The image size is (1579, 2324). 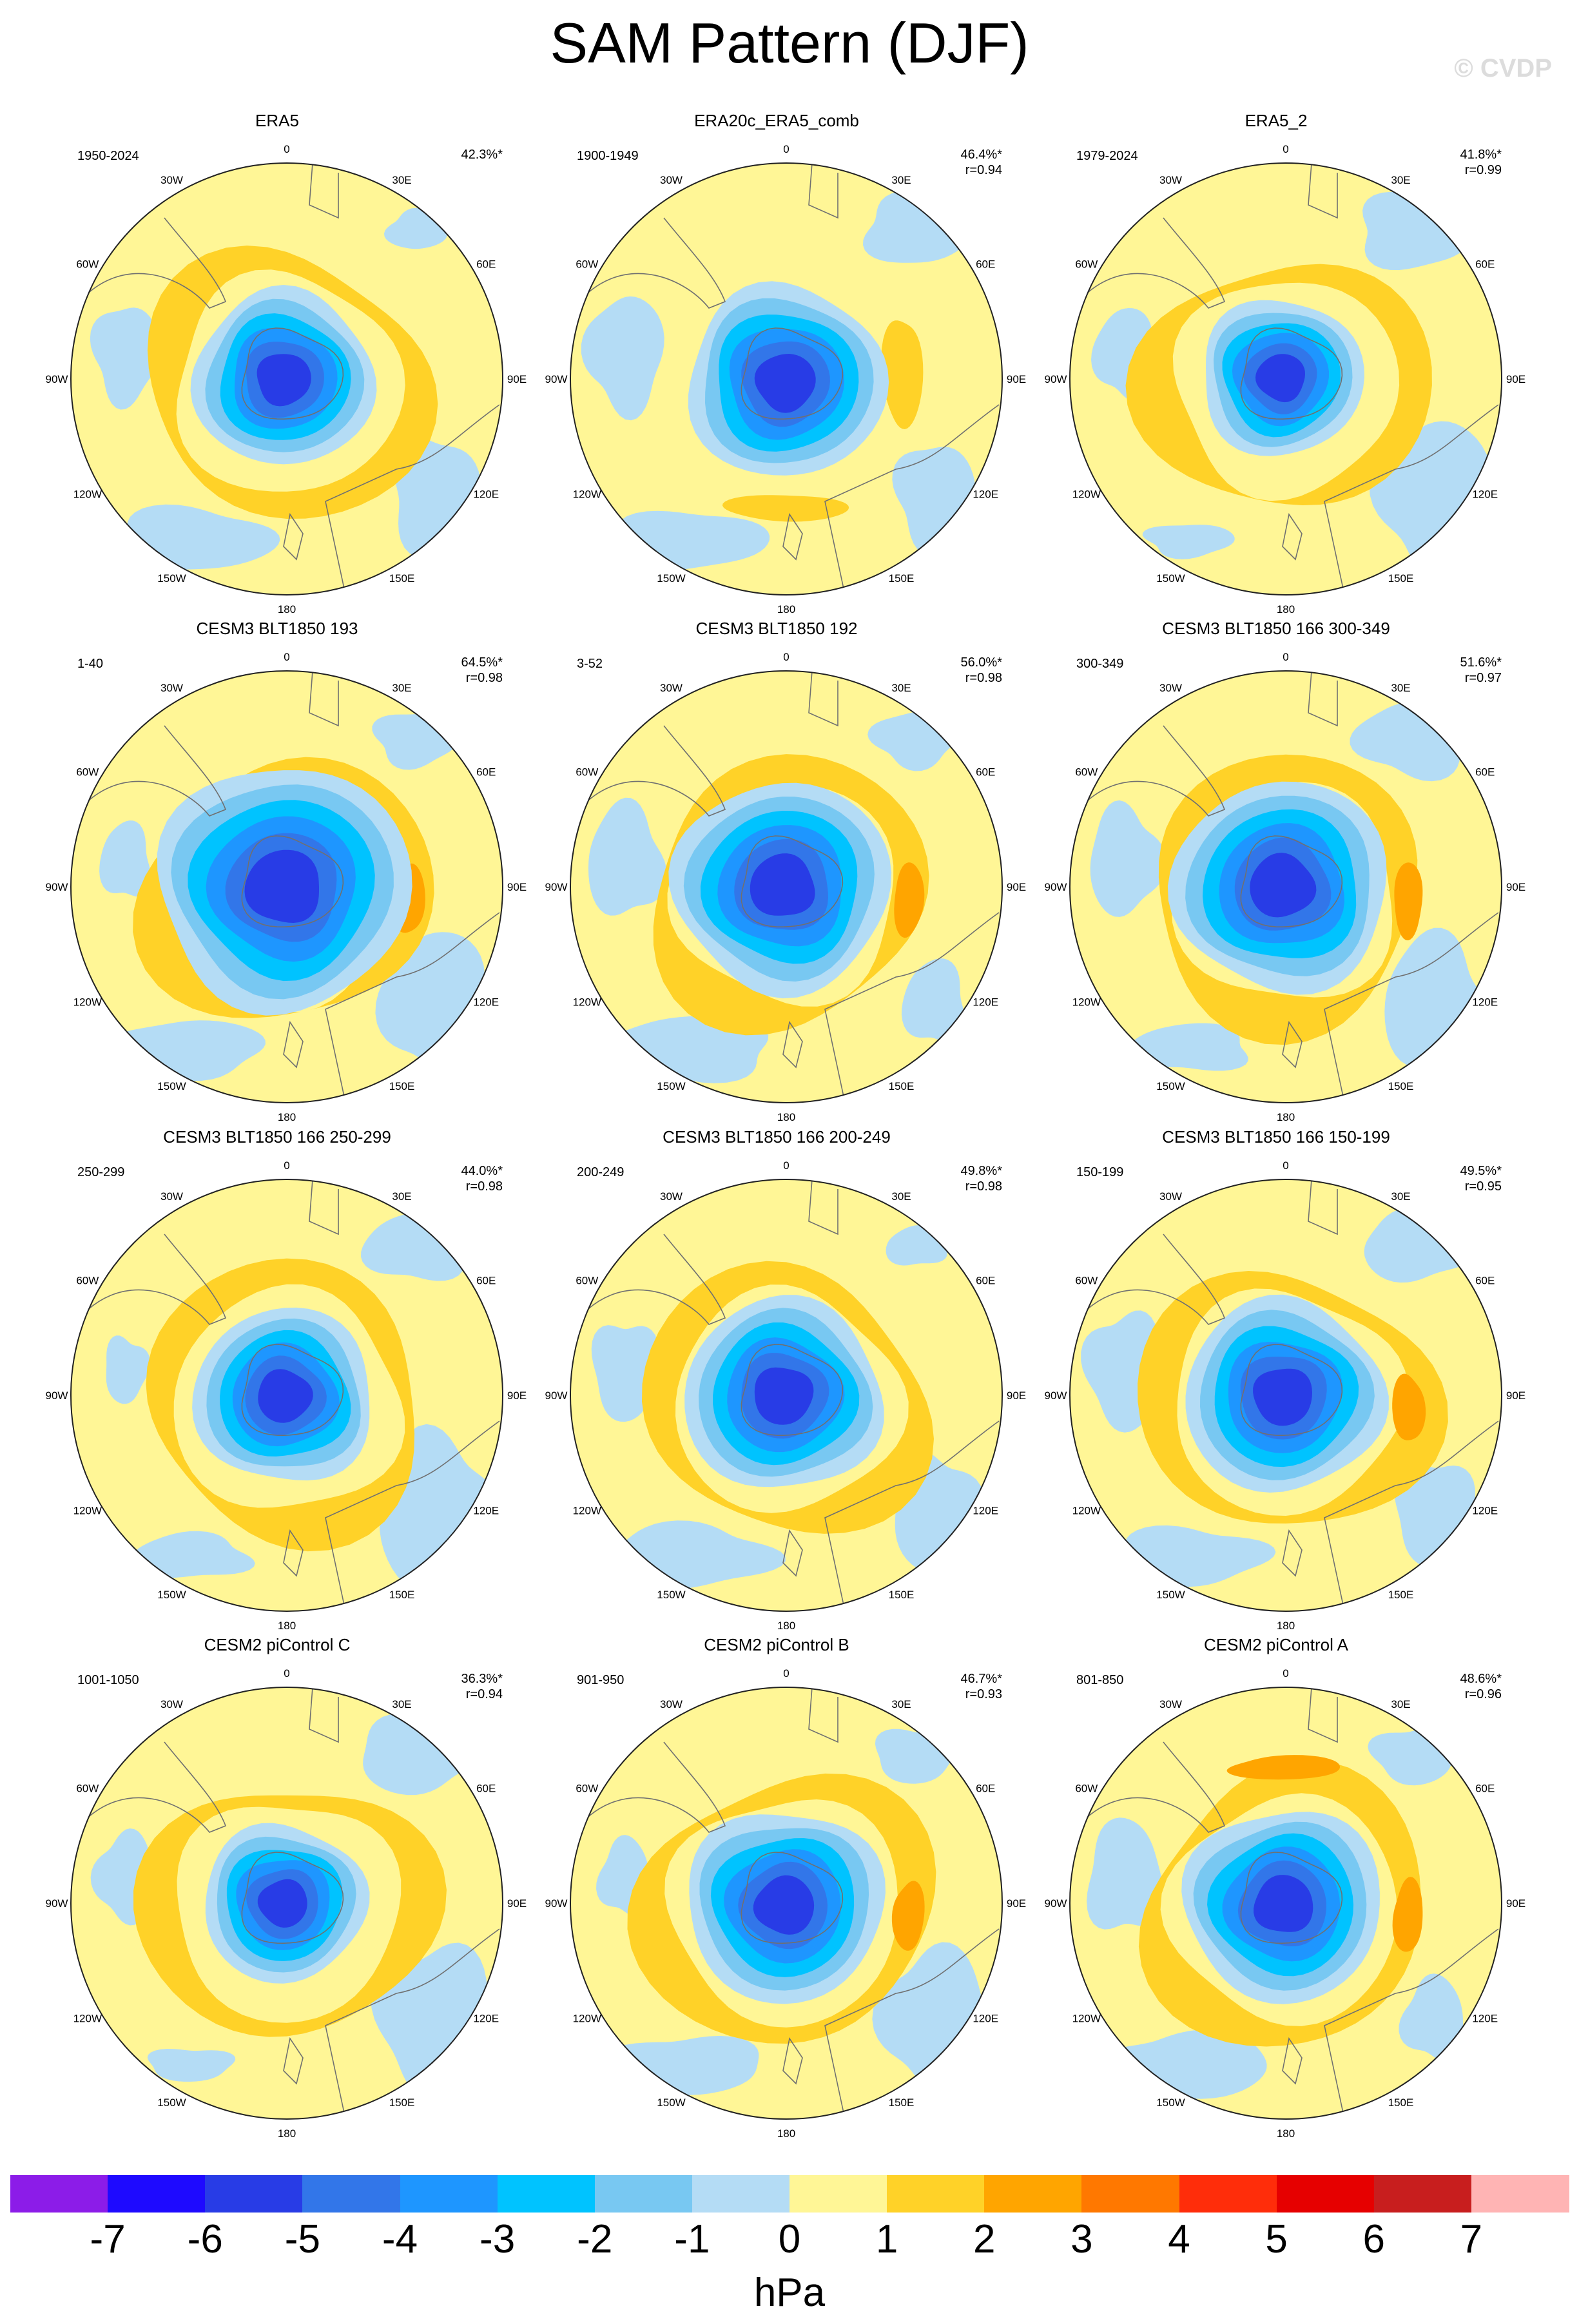 I want to click on colorbar-tick-label: -1, so click(x=692, y=2239).